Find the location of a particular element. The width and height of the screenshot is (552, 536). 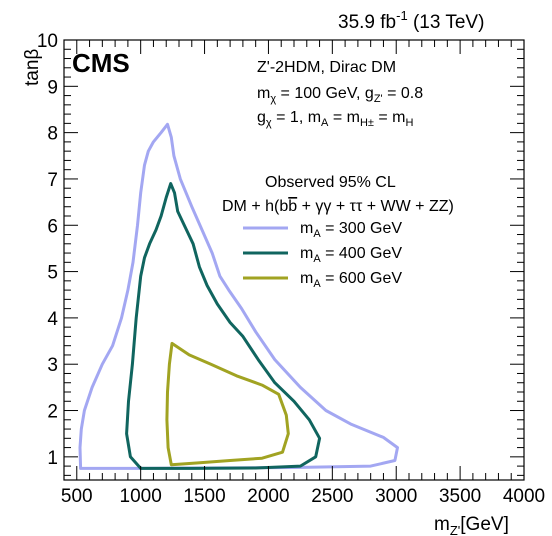

x-axis-title: mZ'[GeV] is located at coordinates (471, 525).